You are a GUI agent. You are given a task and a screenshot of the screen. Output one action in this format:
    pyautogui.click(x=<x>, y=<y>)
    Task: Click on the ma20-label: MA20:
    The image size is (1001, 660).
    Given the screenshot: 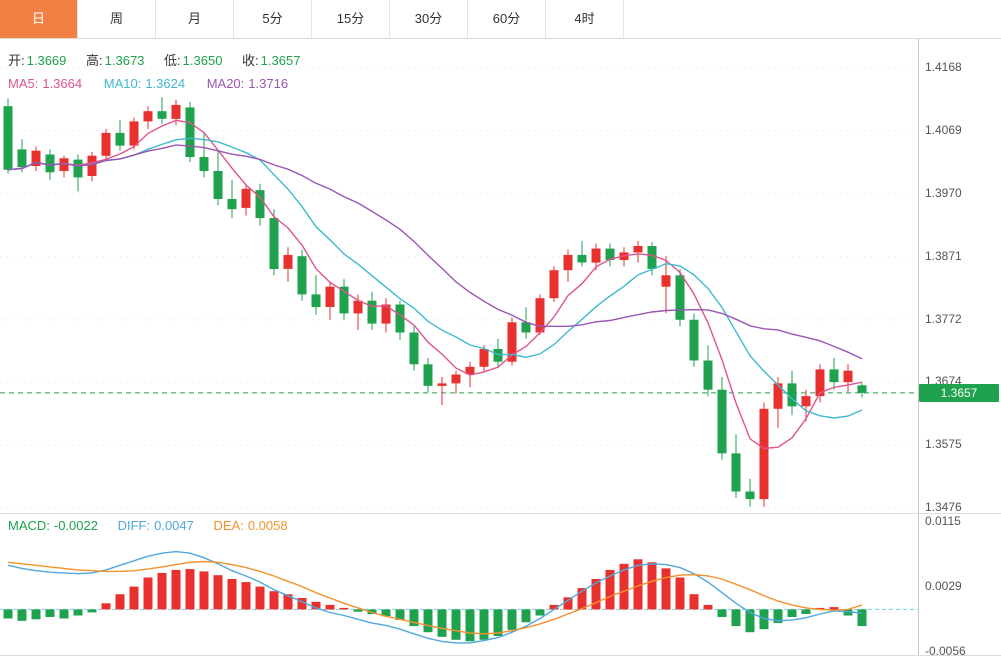 What is the action you would take?
    pyautogui.click(x=225, y=83)
    